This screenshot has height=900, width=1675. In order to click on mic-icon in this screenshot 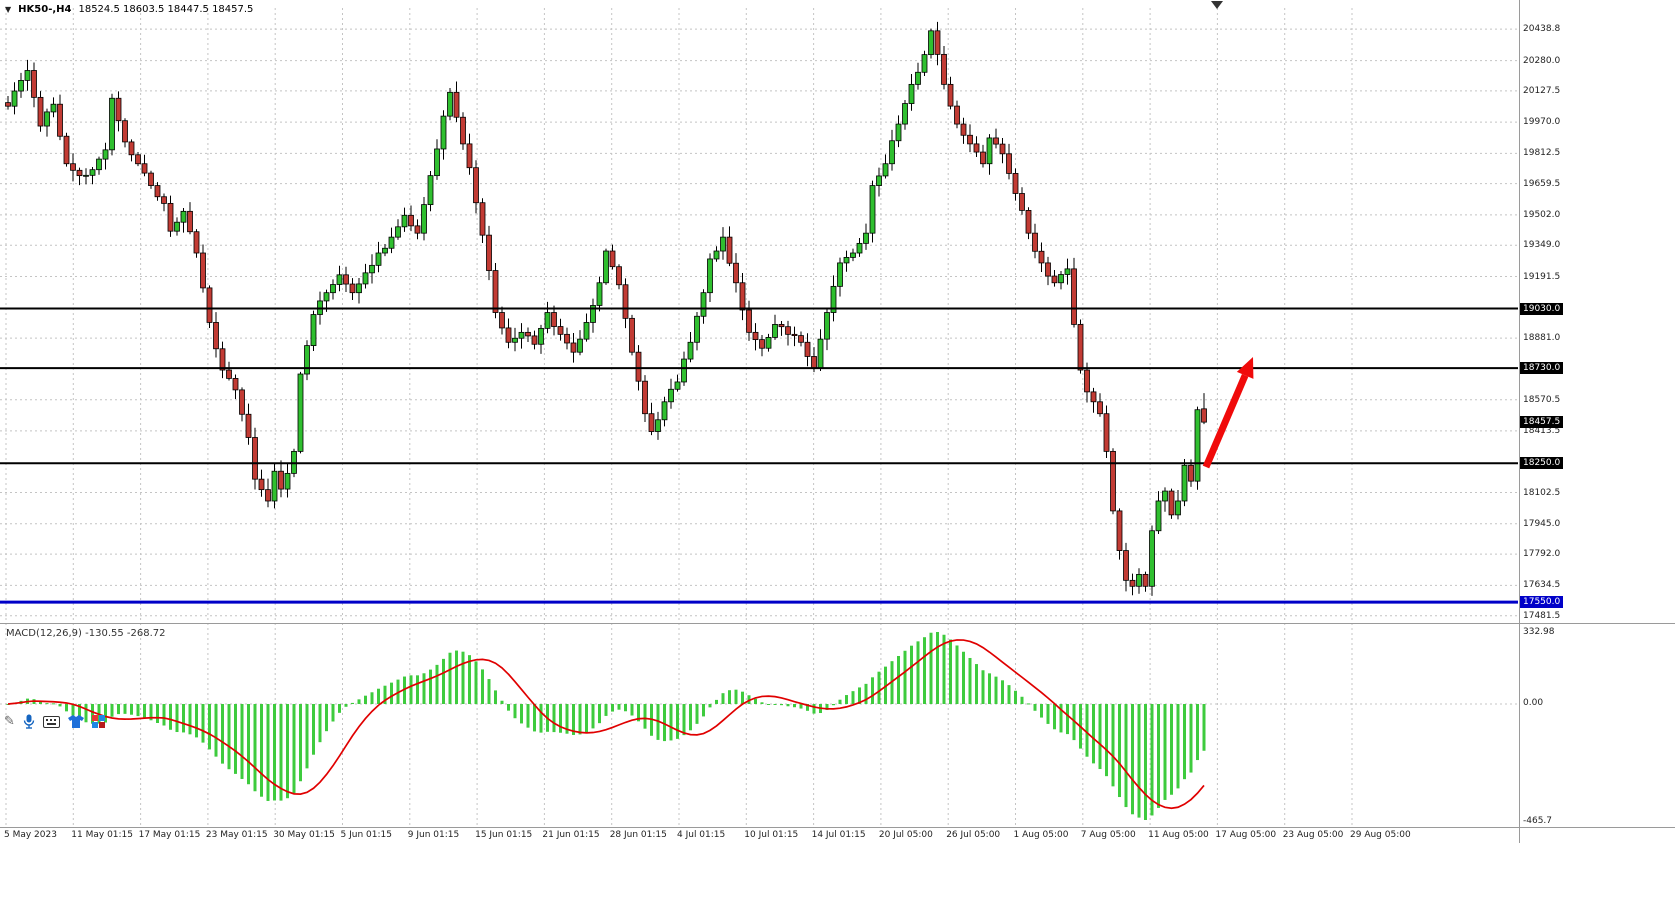, I will do `click(29, 721)`.